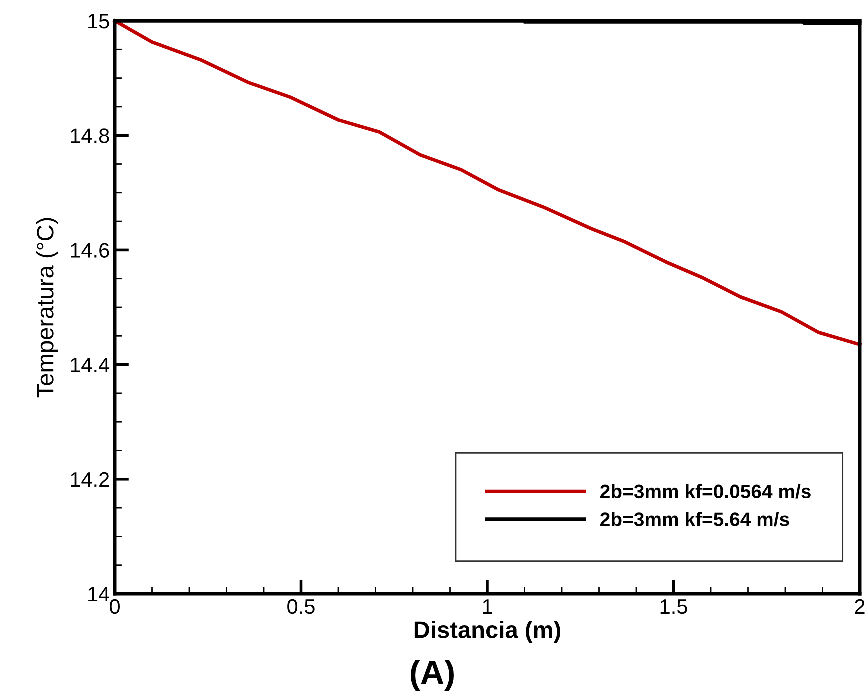 The image size is (865, 698). Describe the element at coordinates (674, 607) in the screenshot. I see `x-tick-label: 1.5` at that location.